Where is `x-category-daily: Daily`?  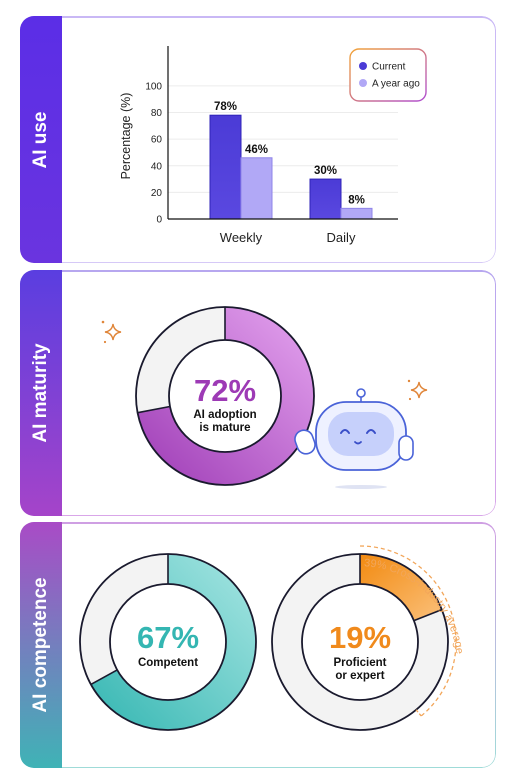 x-category-daily: Daily is located at coordinates (341, 237).